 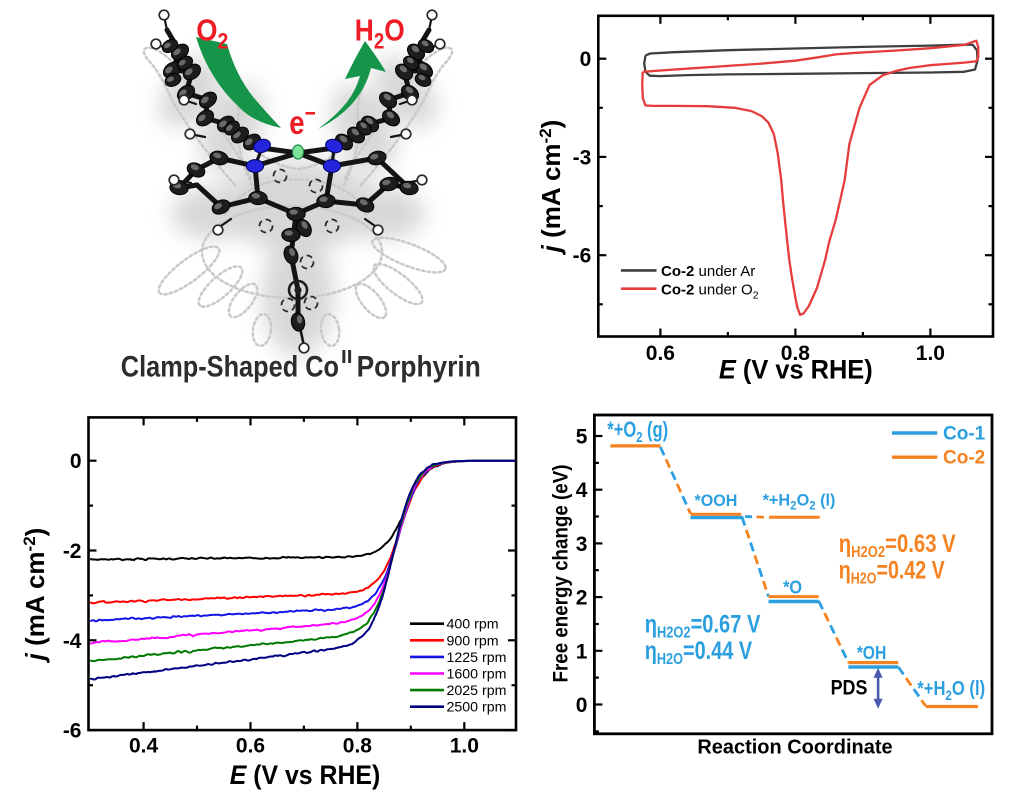 What do you see at coordinates (716, 500) in the screenshot?
I see `svg-text: *OOH` at bounding box center [716, 500].